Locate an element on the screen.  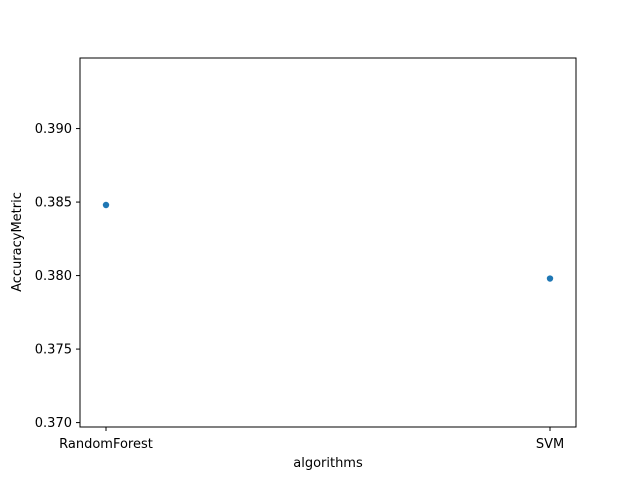
y-tick-label: 0.380 is located at coordinates (53, 276).